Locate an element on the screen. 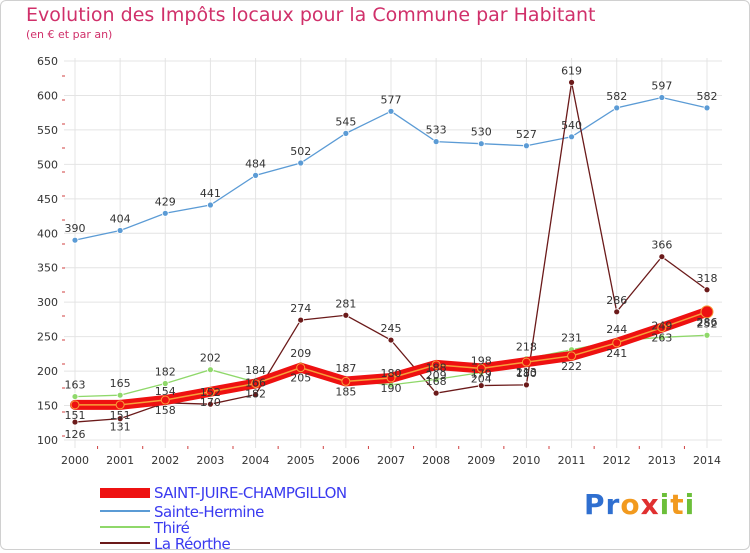 This screenshot has width=750, height=553. proxiti-logo: Proxiti is located at coordinates (639, 504).